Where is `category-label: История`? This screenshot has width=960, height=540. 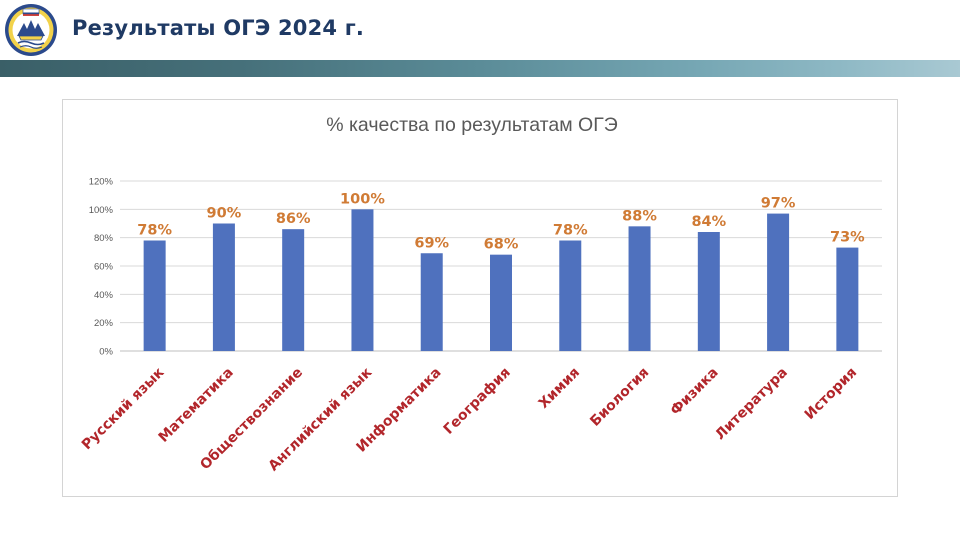
category-label: История is located at coordinates (831, 394).